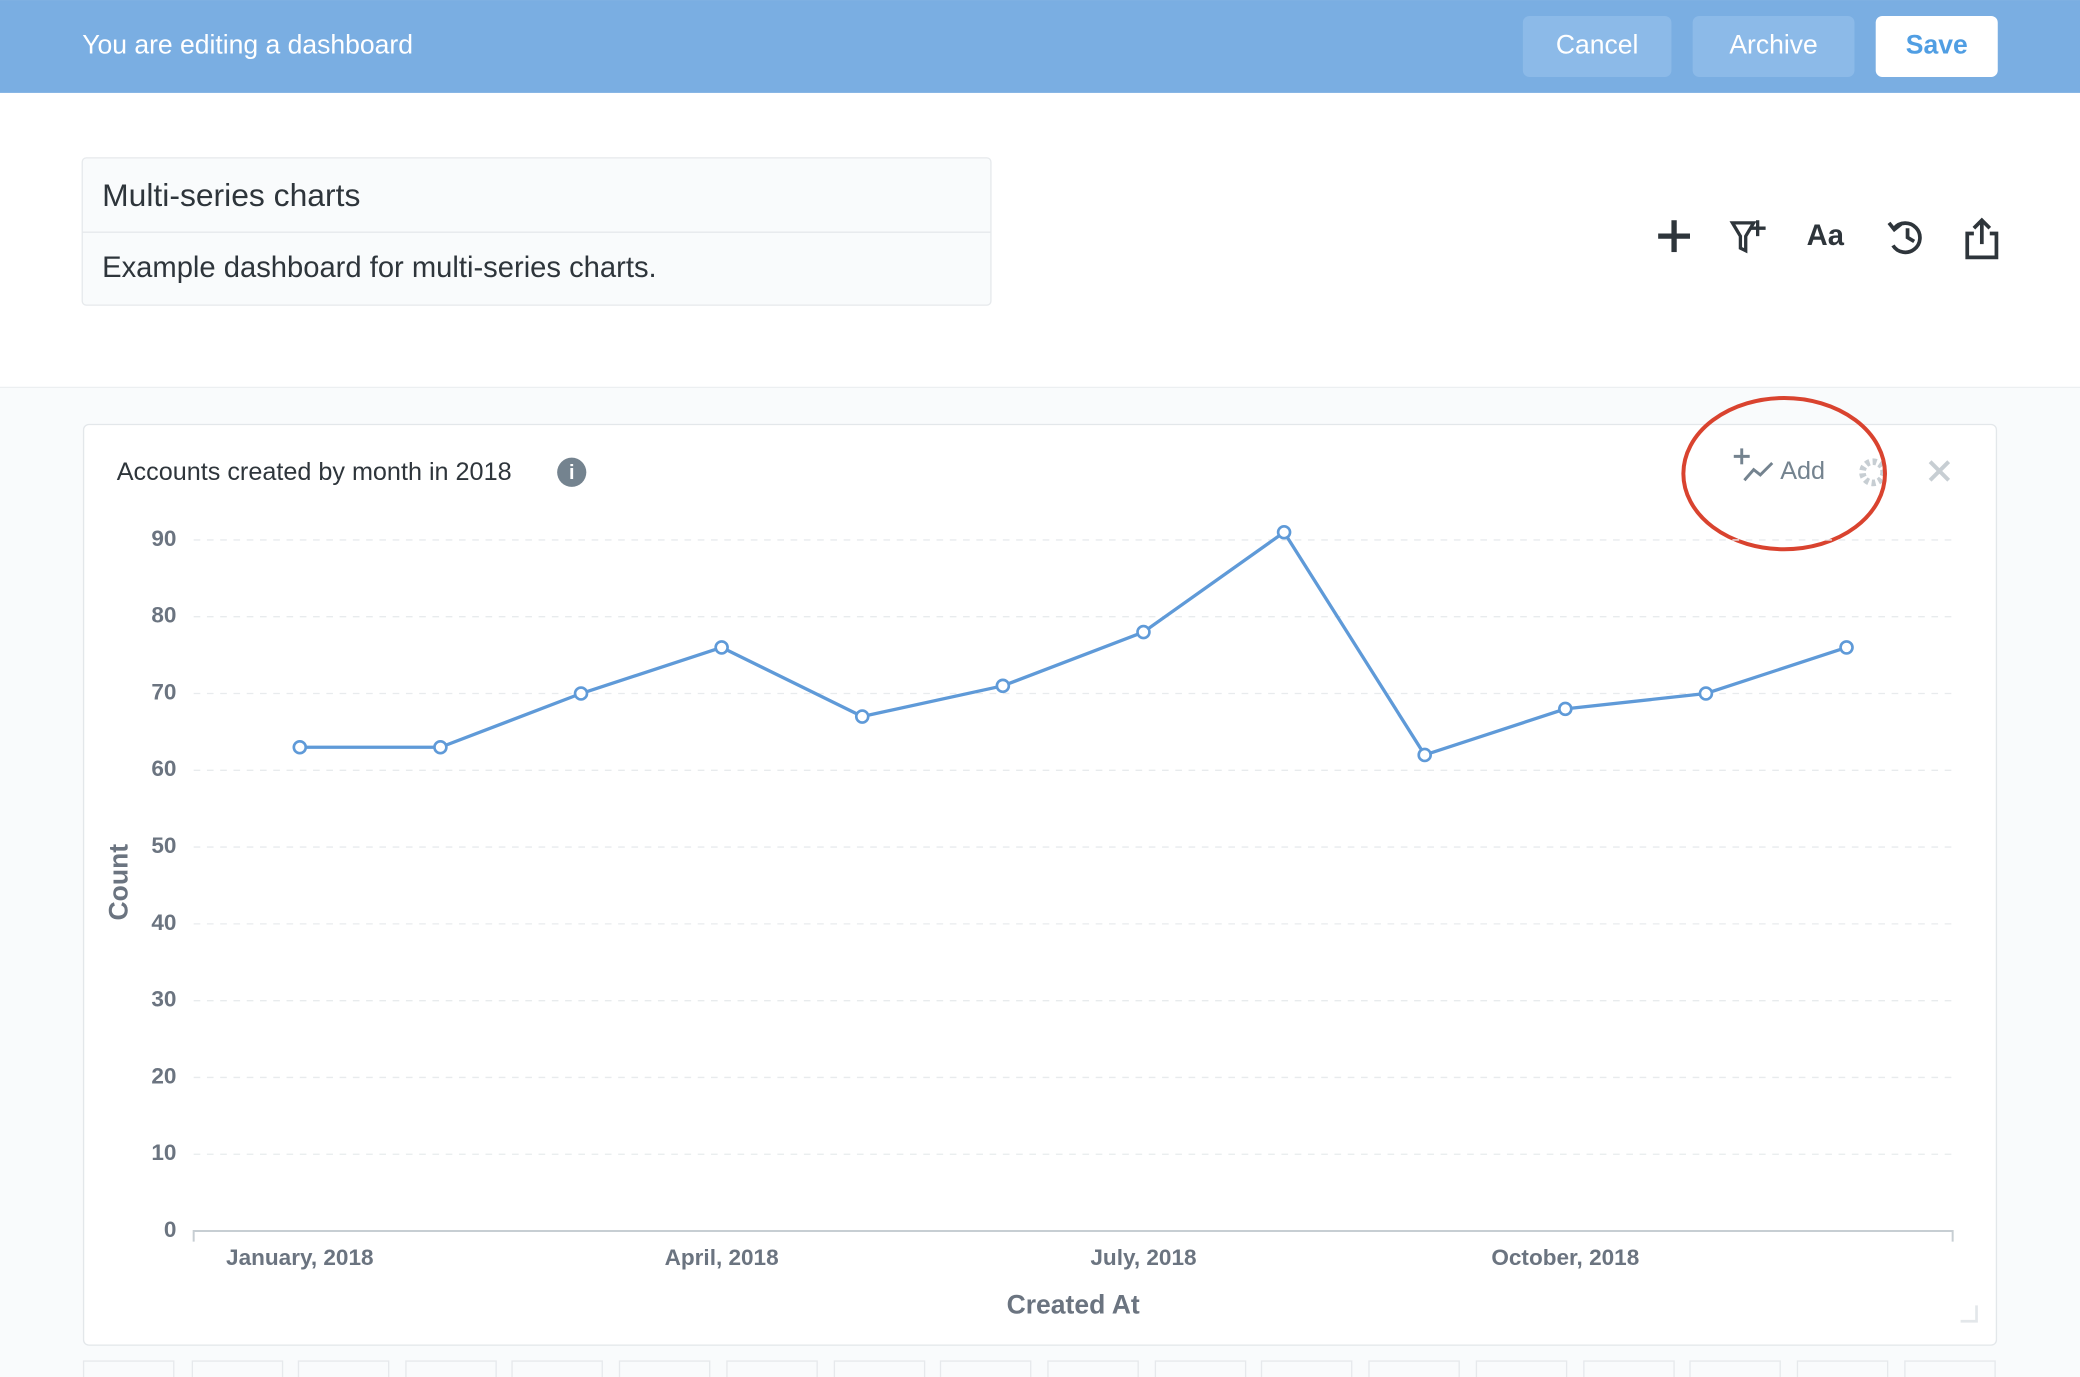  What do you see at coordinates (1982, 238) in the screenshot?
I see `share-icon` at bounding box center [1982, 238].